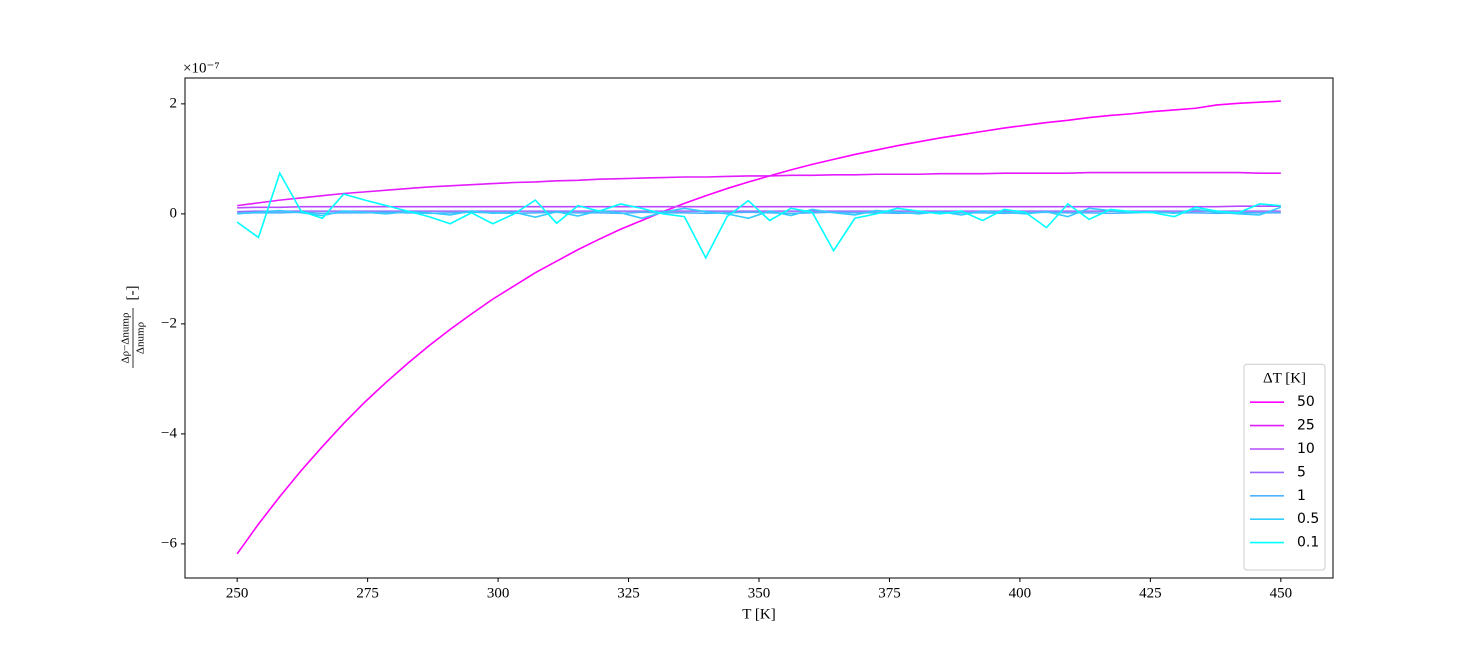 This screenshot has height=649, width=1481. Describe the element at coordinates (1306, 449) in the screenshot. I see `legend-label: 10` at that location.